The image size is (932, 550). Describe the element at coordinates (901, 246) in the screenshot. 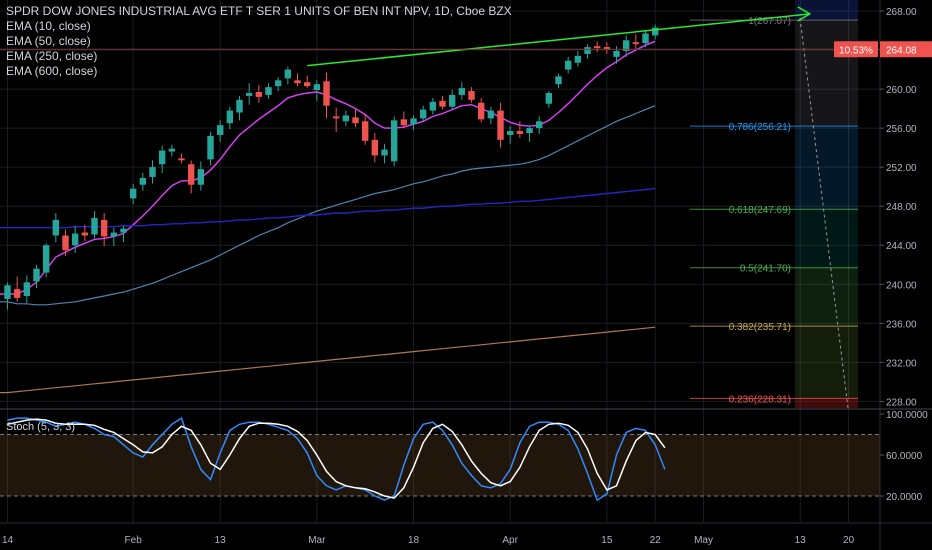

I see `price-axis-label: 244.00` at that location.